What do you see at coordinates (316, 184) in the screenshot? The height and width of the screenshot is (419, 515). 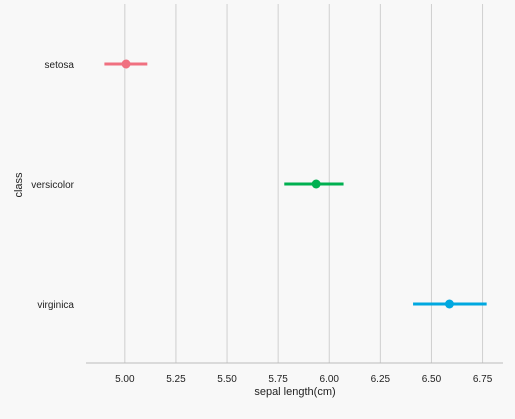 I see `mean-point-versicolor` at bounding box center [316, 184].